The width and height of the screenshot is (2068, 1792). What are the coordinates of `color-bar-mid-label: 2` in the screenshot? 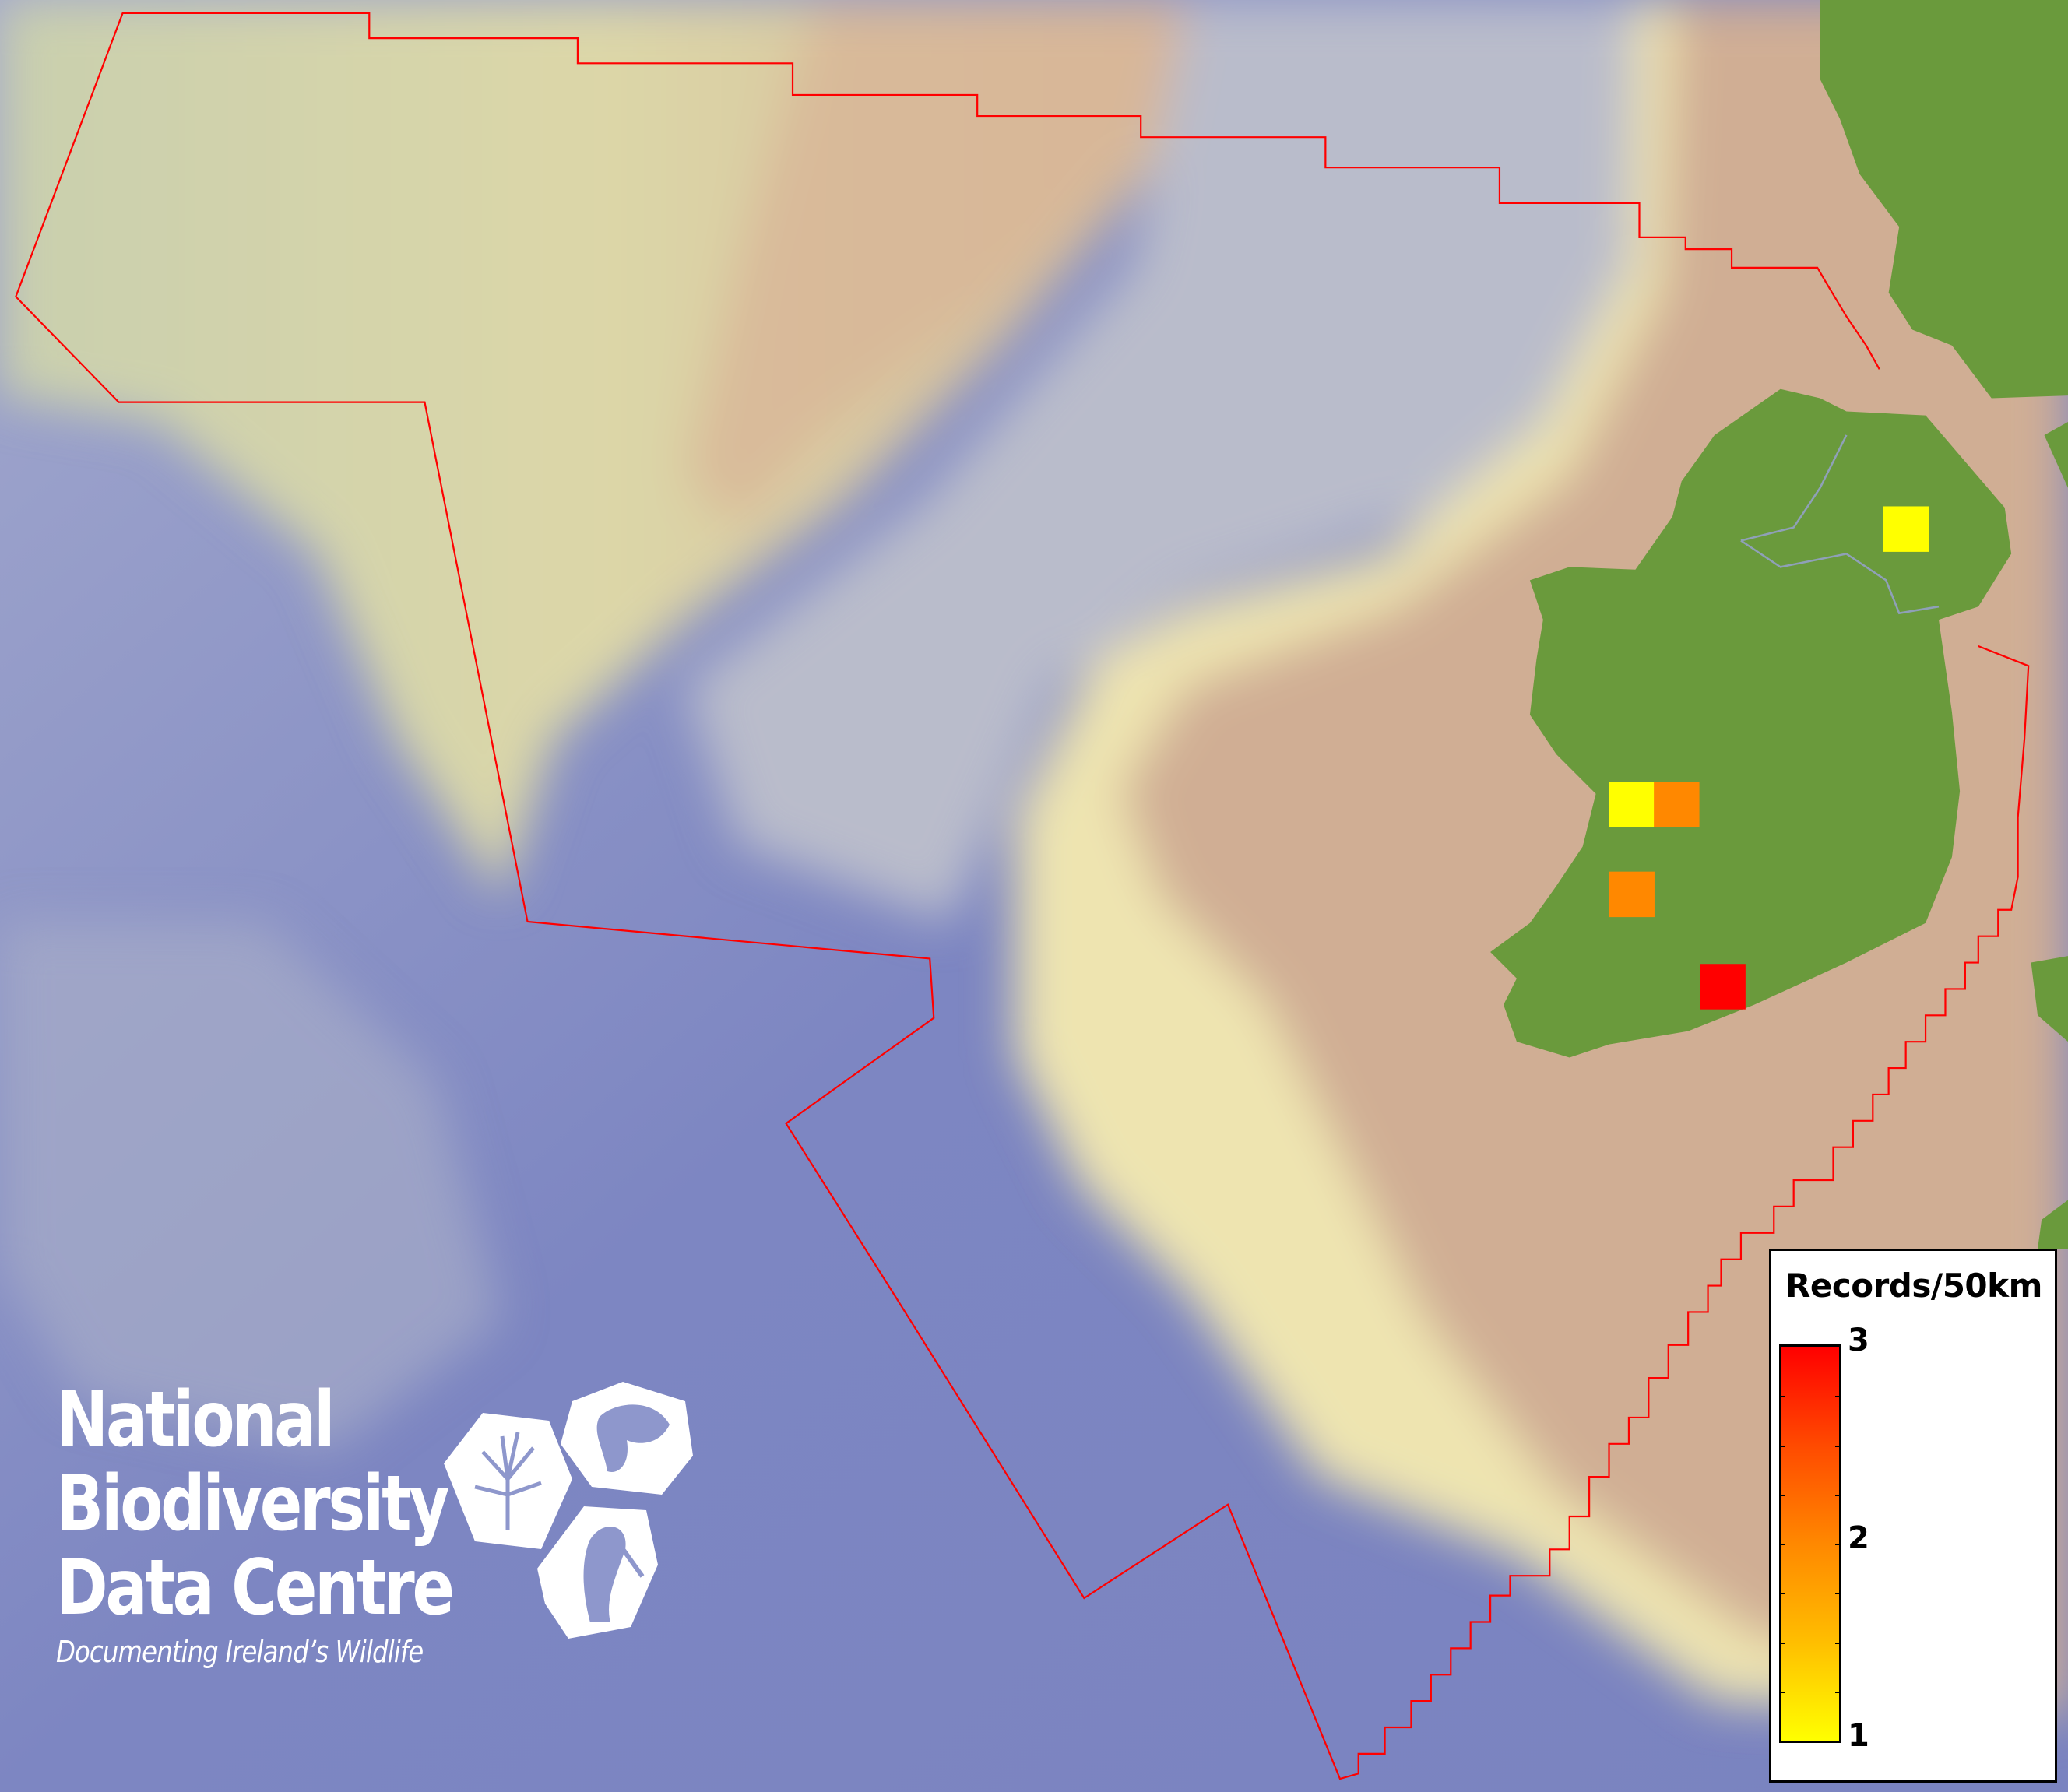 It's located at (1858, 1538).